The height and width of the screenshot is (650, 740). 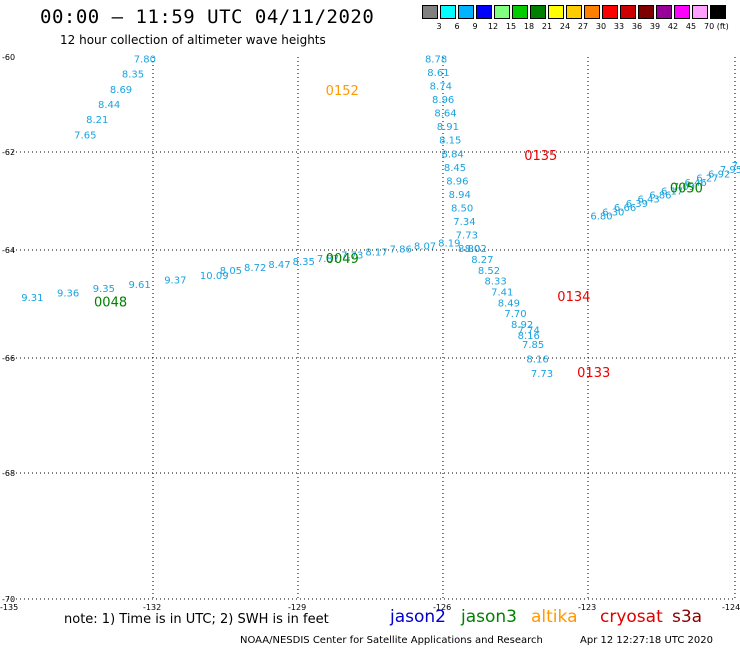 What do you see at coordinates (462, 208) in the screenshot?
I see `swh-value-label: 8.50` at bounding box center [462, 208].